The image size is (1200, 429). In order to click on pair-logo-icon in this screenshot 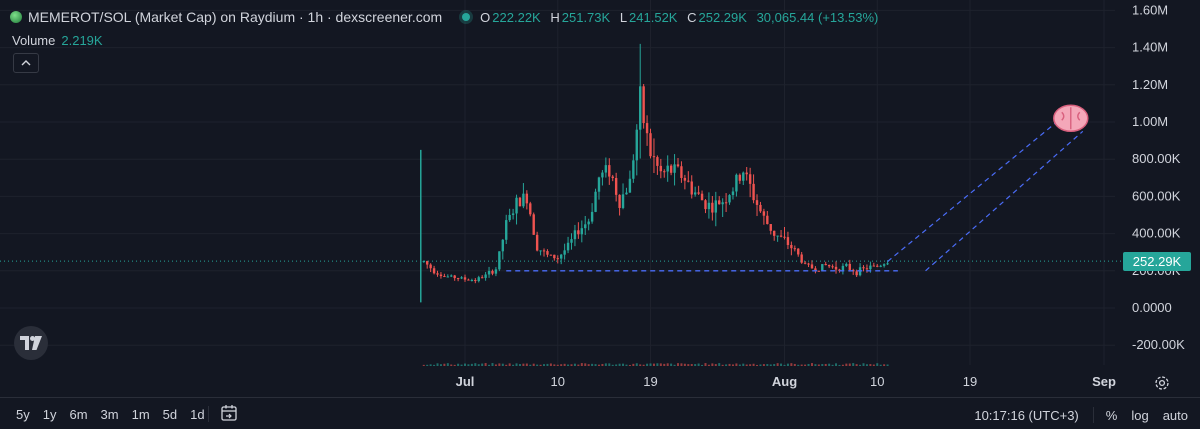, I will do `click(16, 17)`.